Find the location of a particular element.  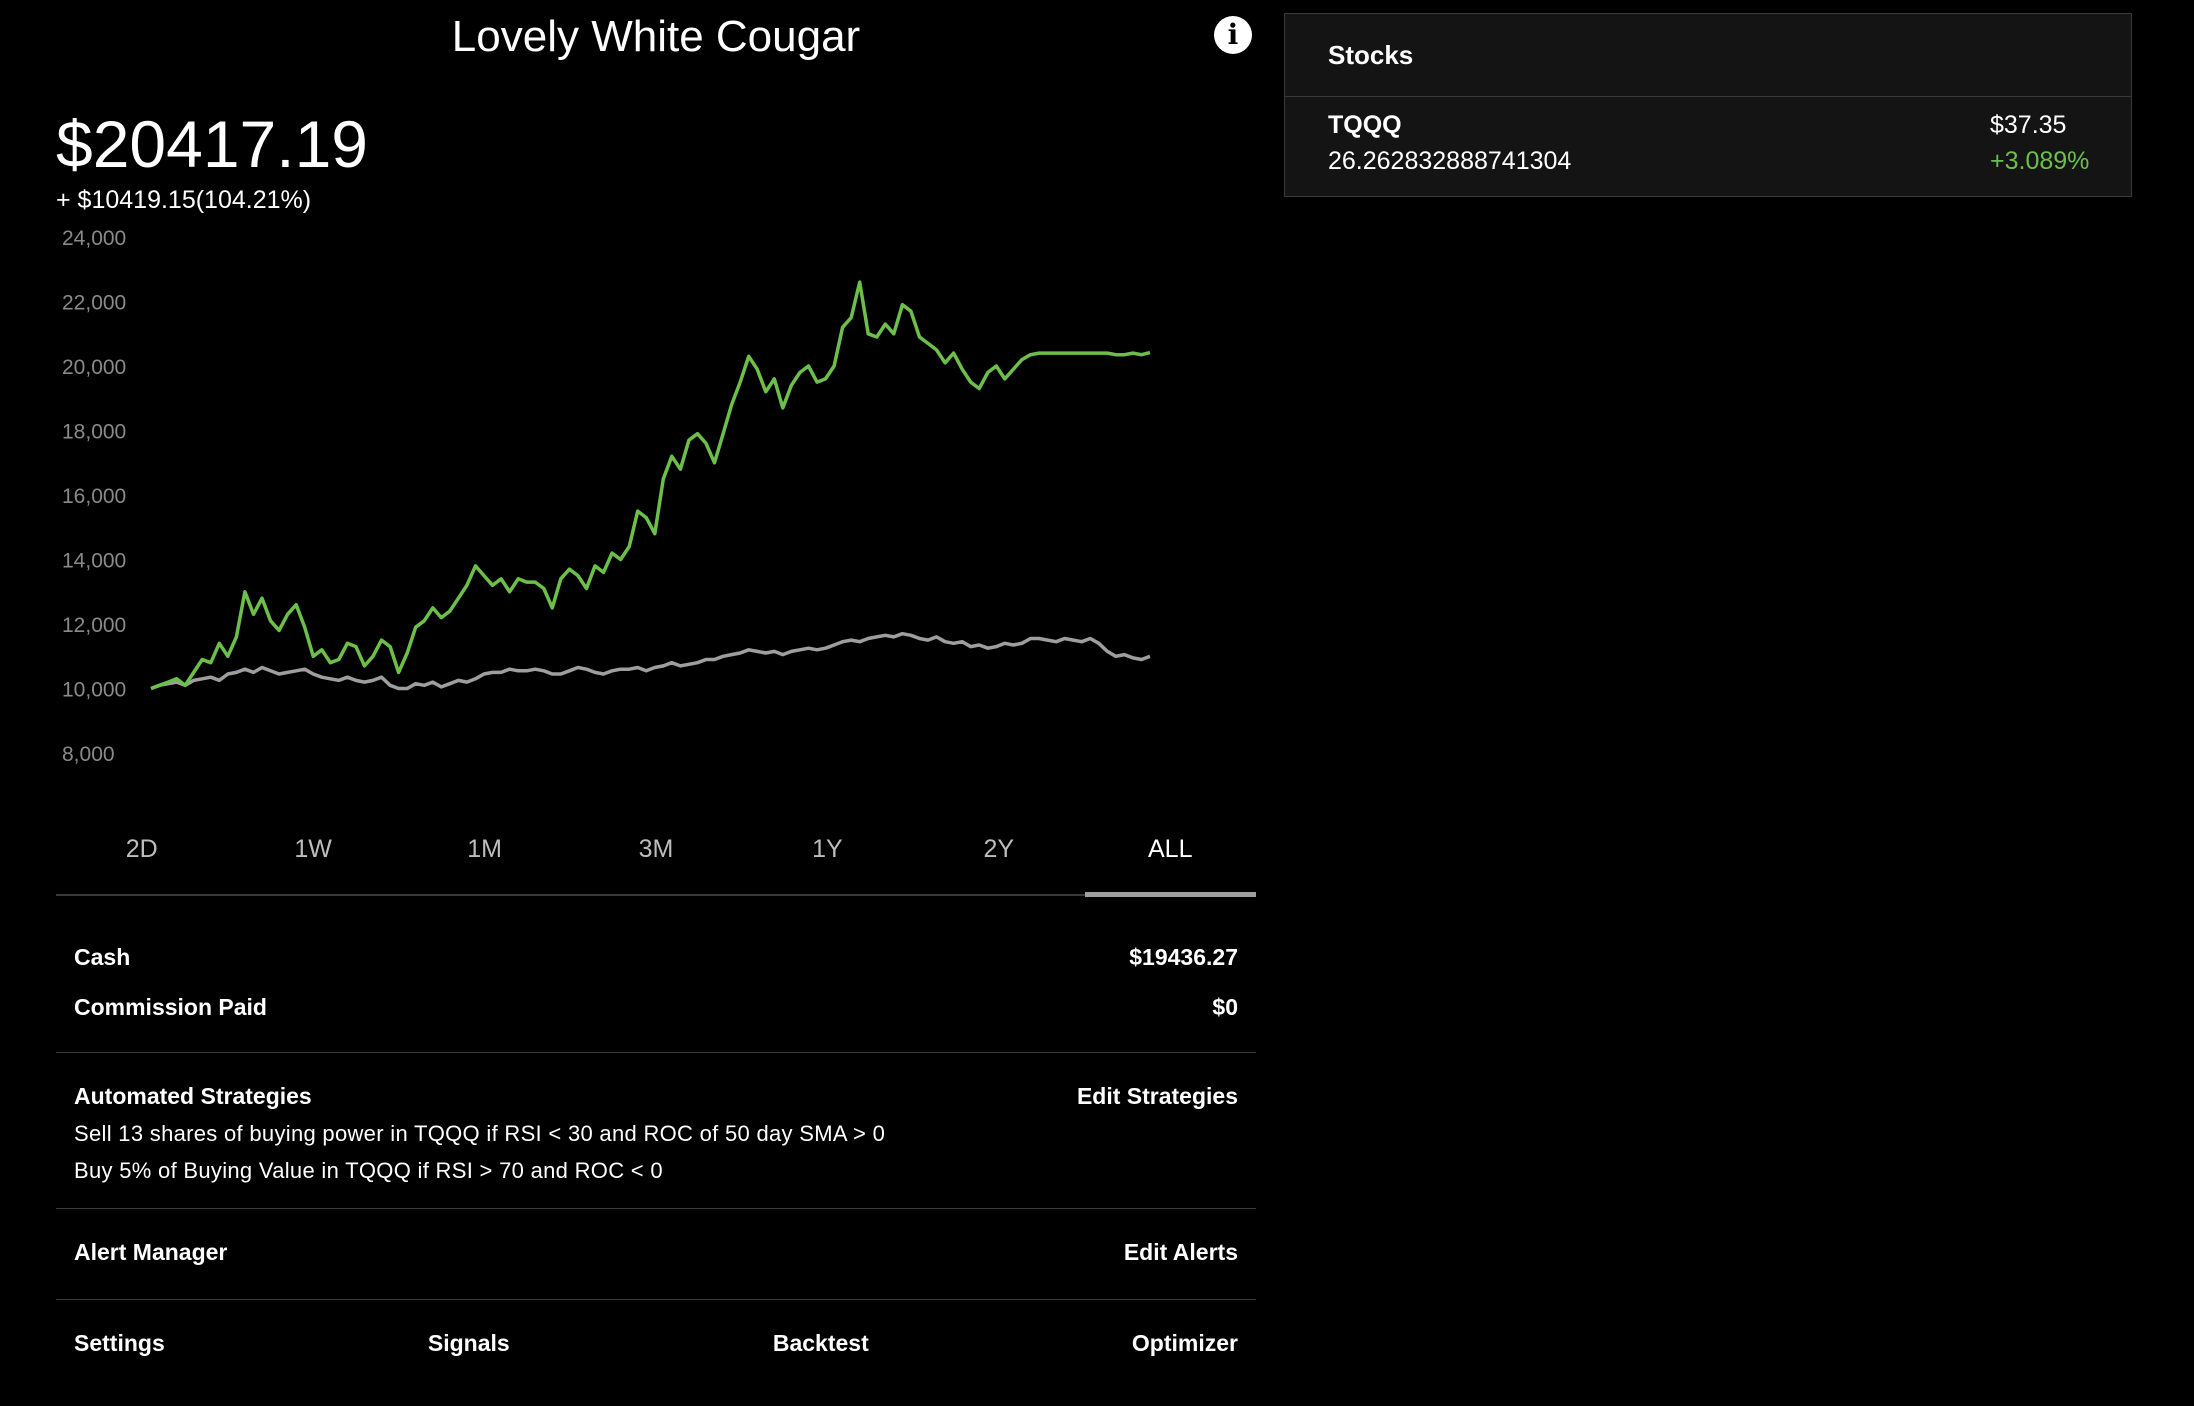

backtest-button: Backtest is located at coordinates (820, 1343).